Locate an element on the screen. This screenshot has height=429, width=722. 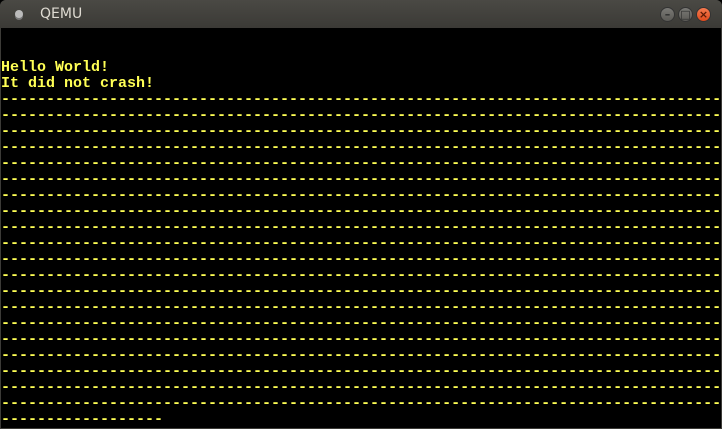
maximize-icon: □ is located at coordinates (685, 14).